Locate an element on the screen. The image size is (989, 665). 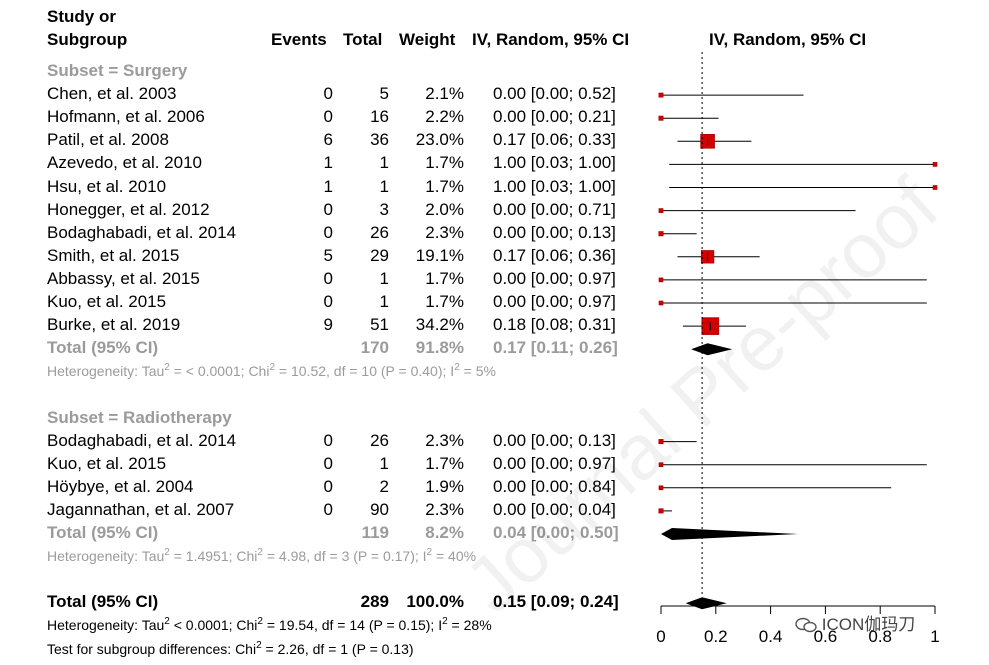
study-ci: 0.00 [0.00; 0.84] is located at coordinates (554, 486).